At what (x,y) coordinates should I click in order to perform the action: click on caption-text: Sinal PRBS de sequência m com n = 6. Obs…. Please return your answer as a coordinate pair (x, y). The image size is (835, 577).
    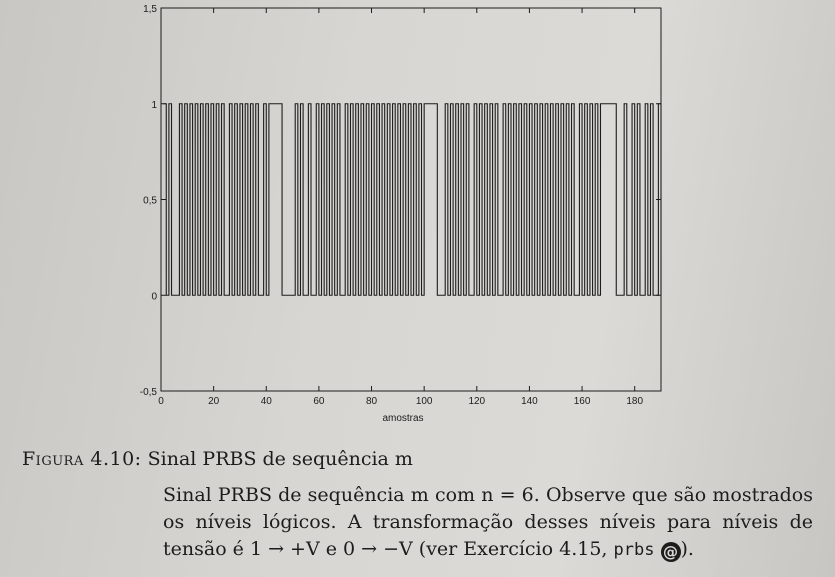
    Looking at the image, I should click on (488, 522).